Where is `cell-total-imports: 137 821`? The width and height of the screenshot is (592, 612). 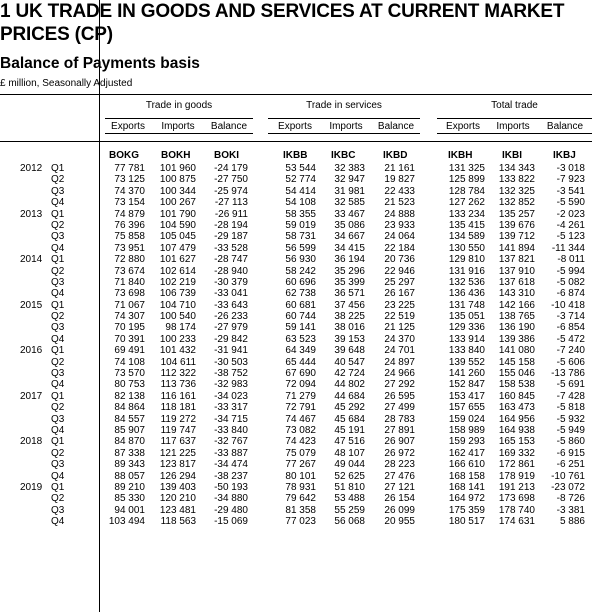
cell-total-imports: 137 821 is located at coordinates (516, 260).